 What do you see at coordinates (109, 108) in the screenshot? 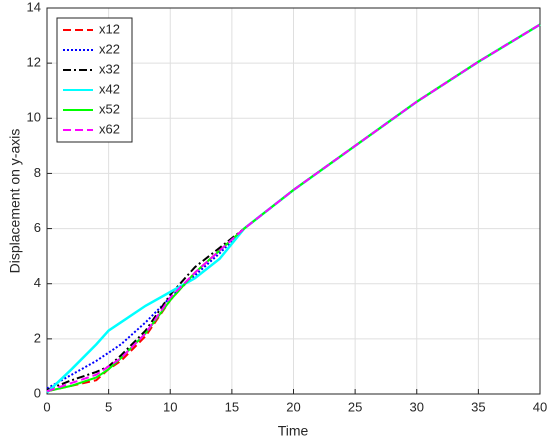
I see `legend-label: x52` at bounding box center [109, 108].